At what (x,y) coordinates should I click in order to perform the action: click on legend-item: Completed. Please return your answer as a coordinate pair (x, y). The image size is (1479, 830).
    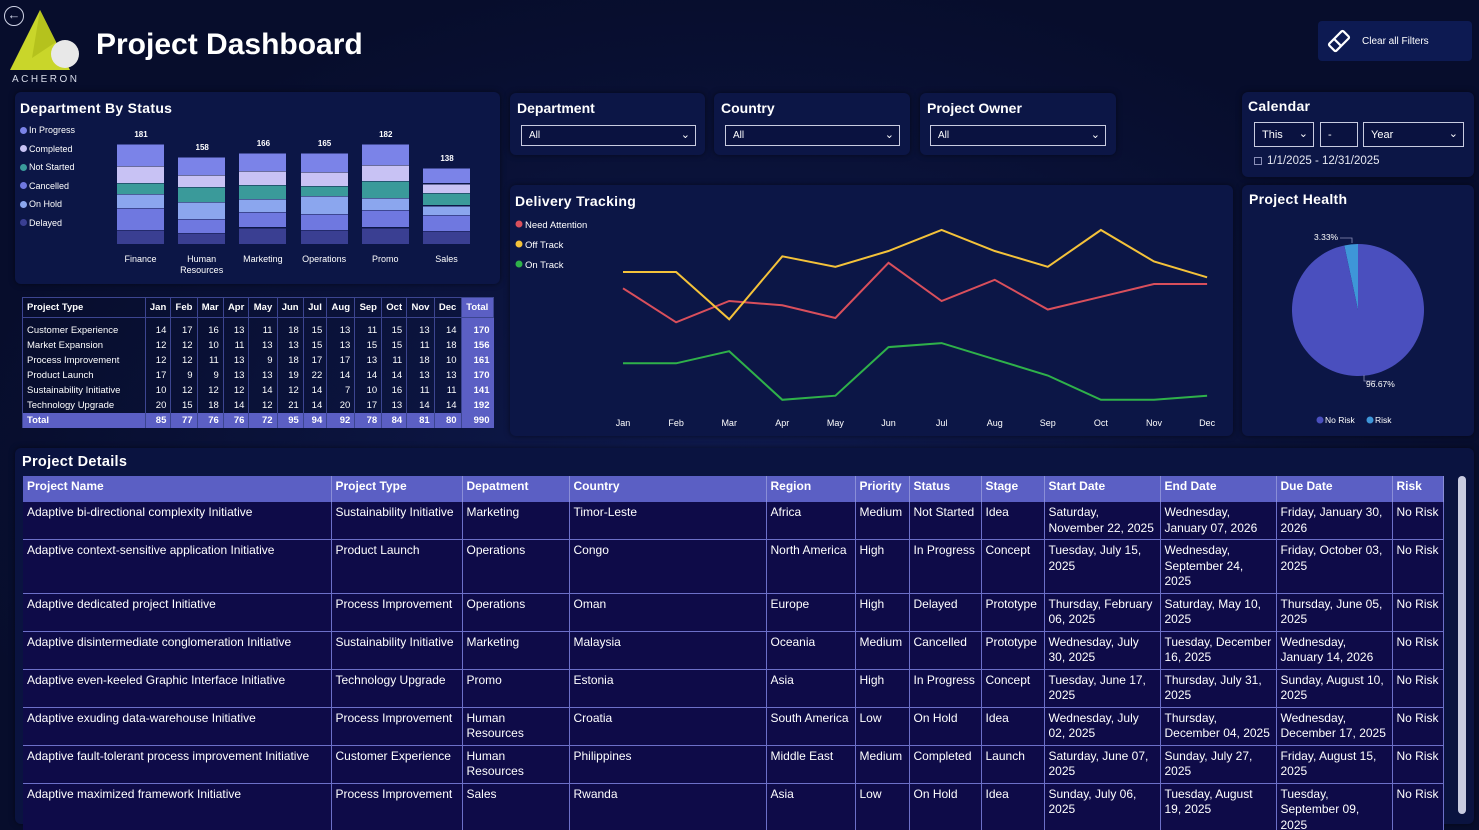
    Looking at the image, I should click on (46, 149).